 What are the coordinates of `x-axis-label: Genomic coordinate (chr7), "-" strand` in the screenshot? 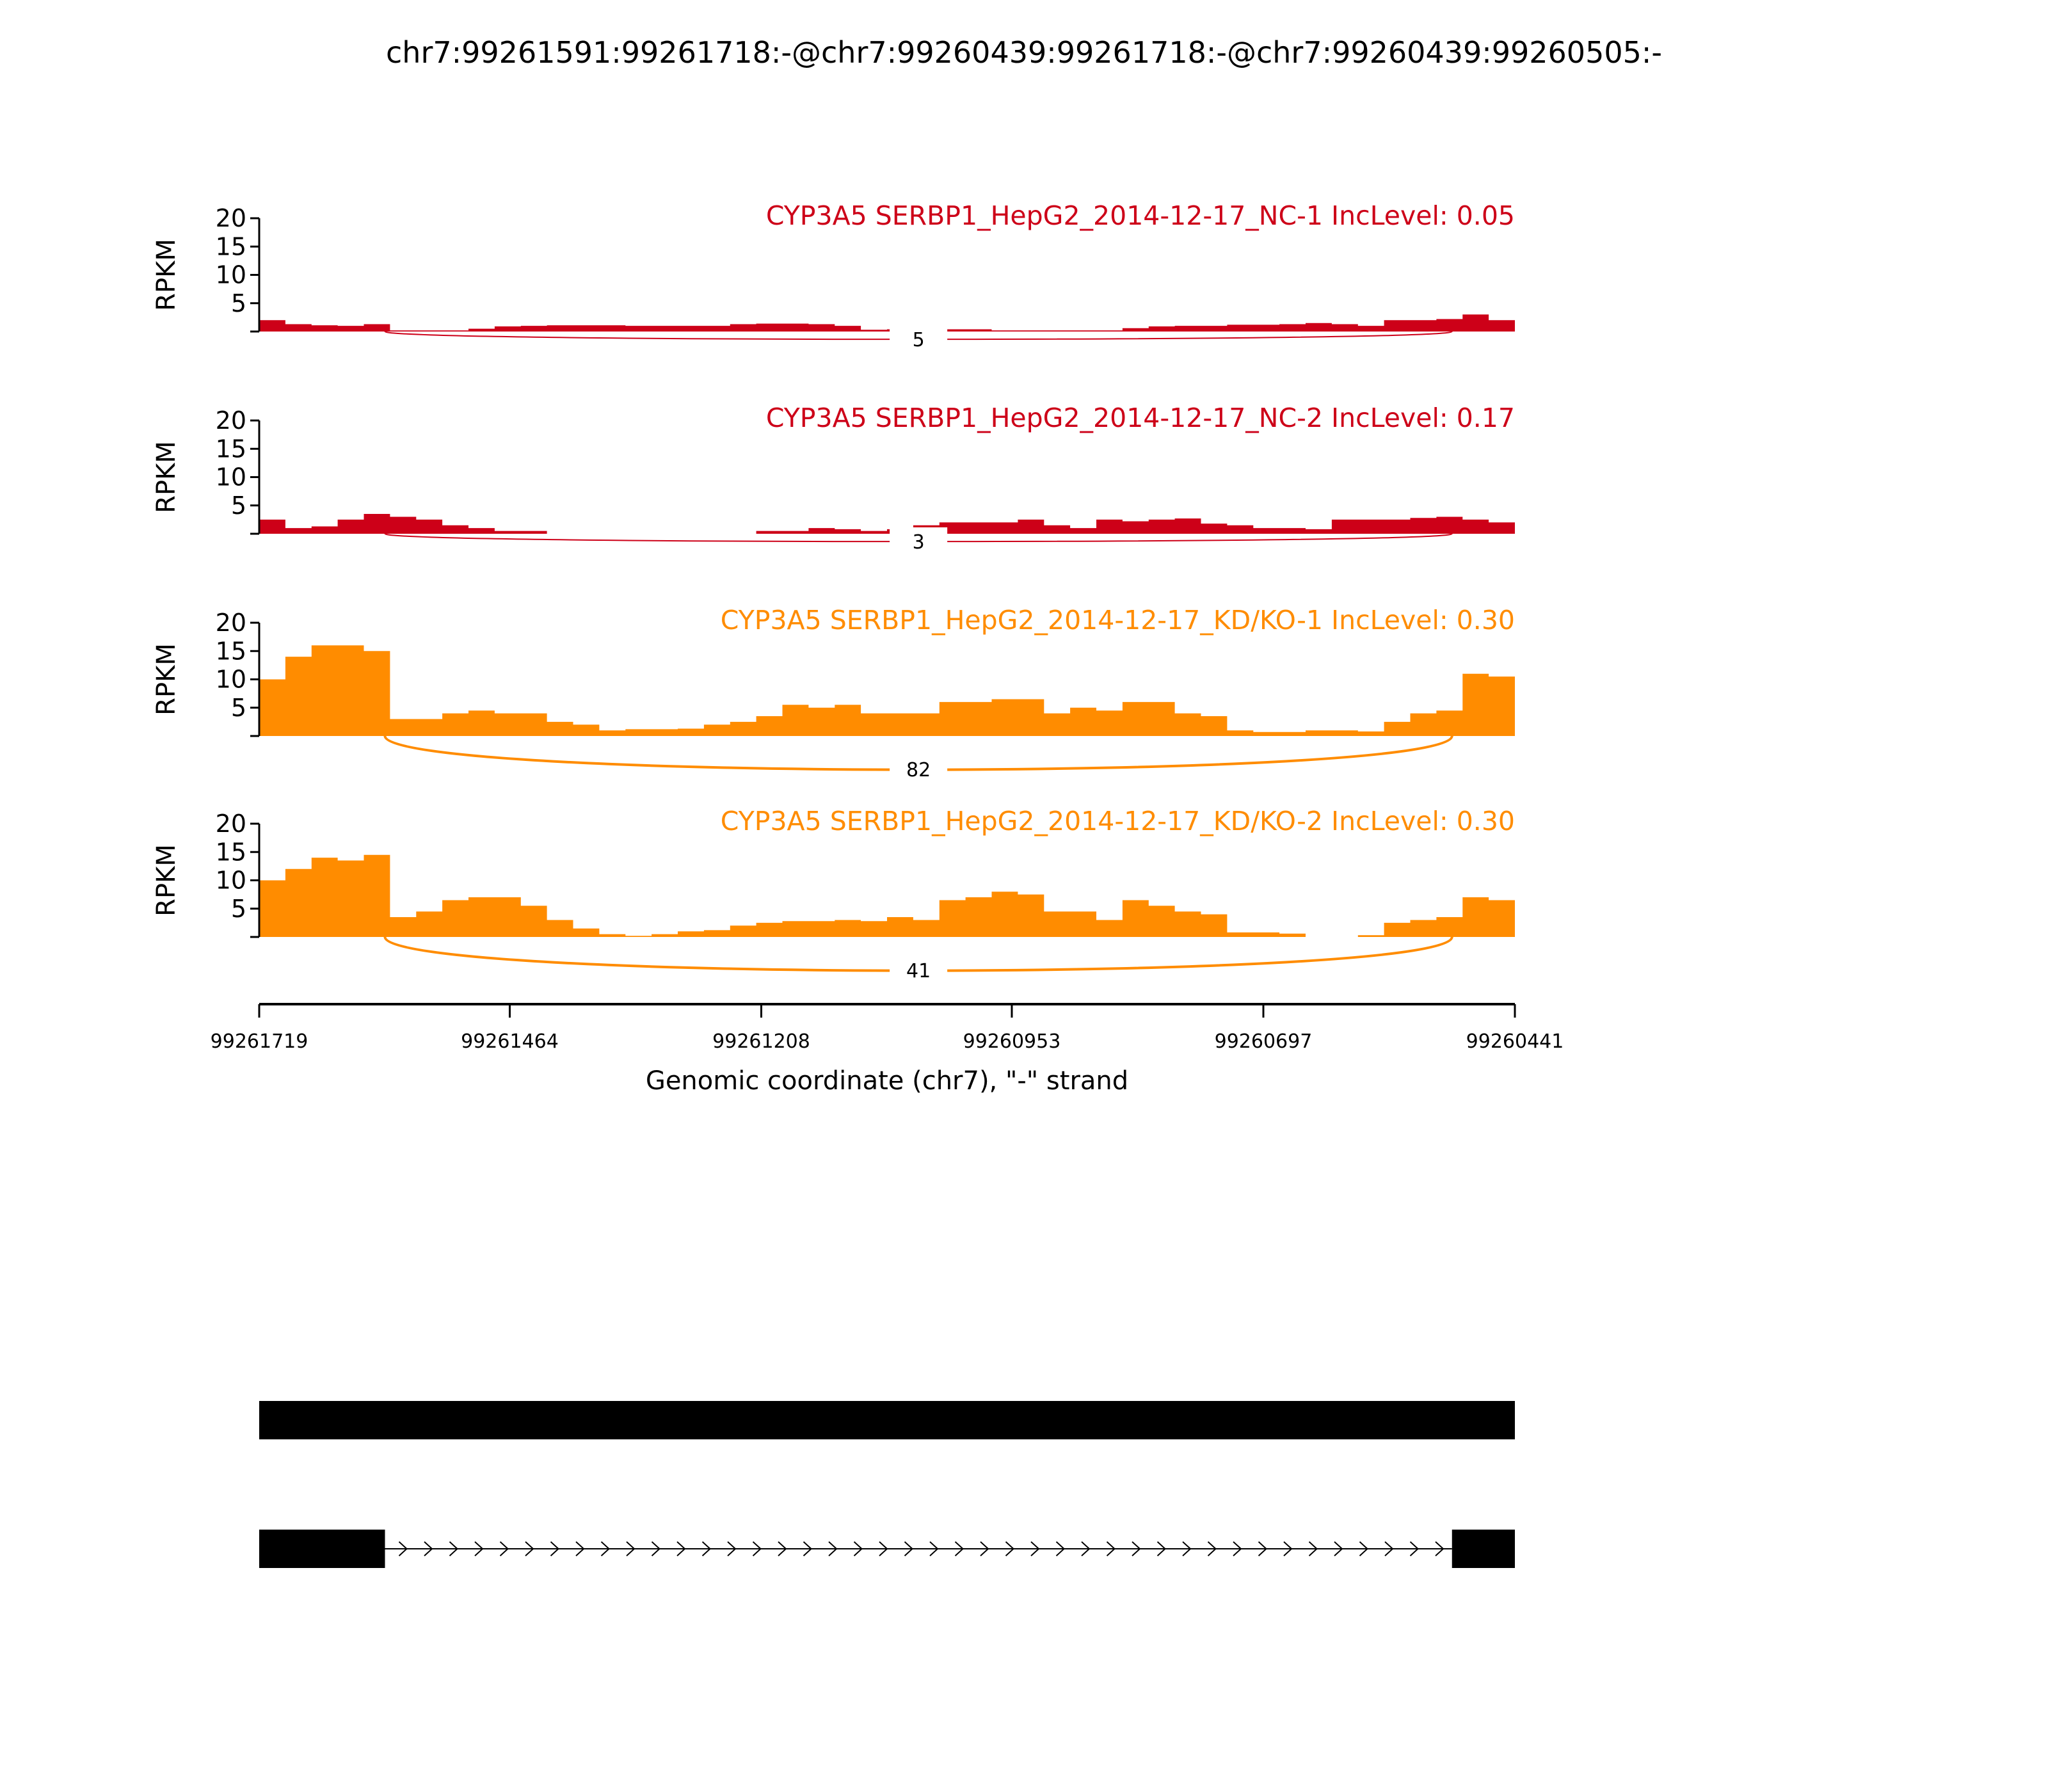 It's located at (887, 1081).